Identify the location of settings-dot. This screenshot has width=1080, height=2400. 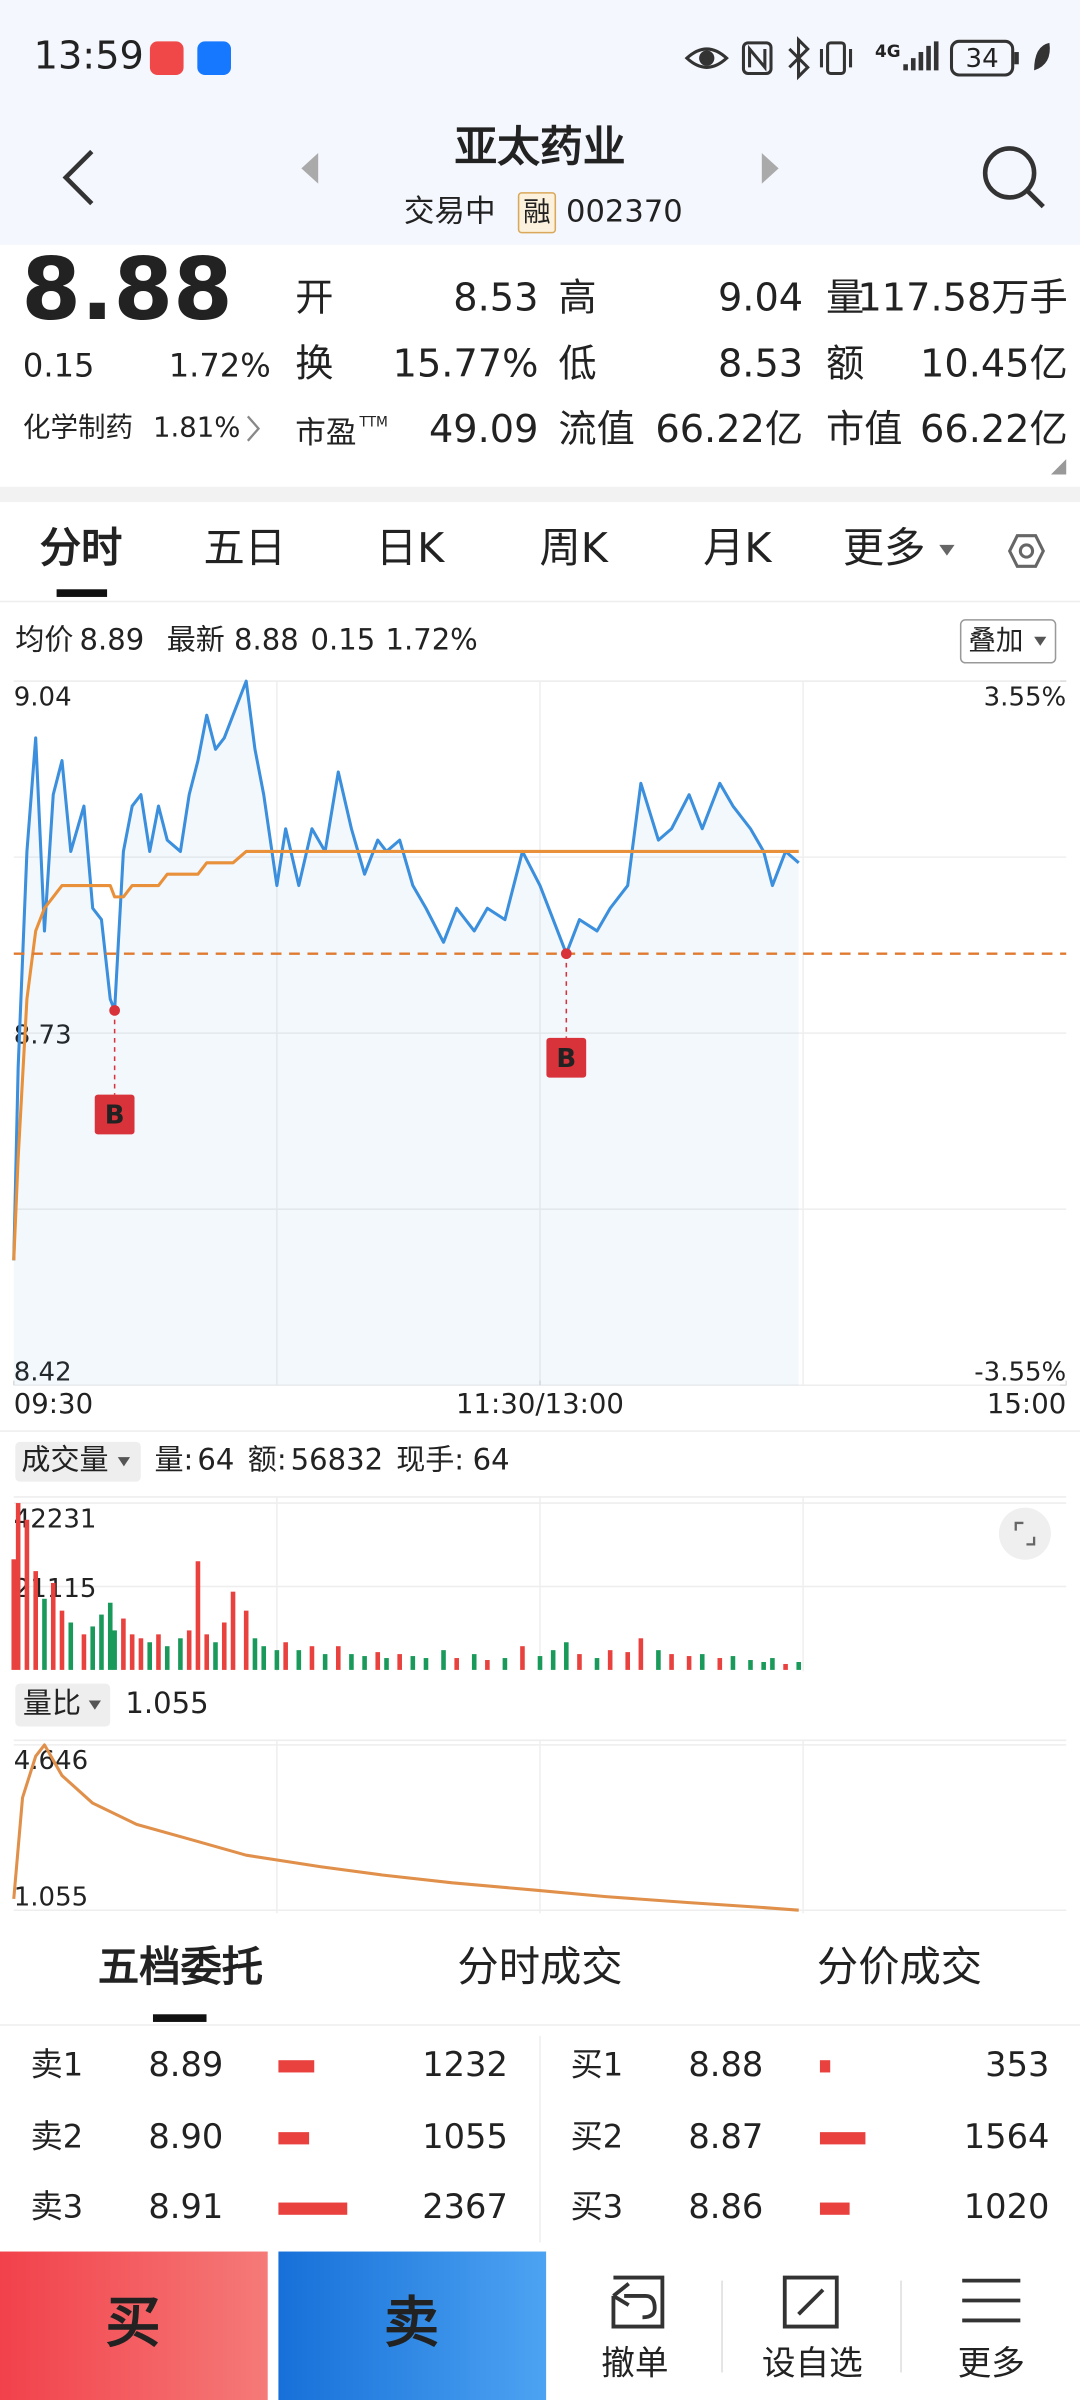
(1026, 551).